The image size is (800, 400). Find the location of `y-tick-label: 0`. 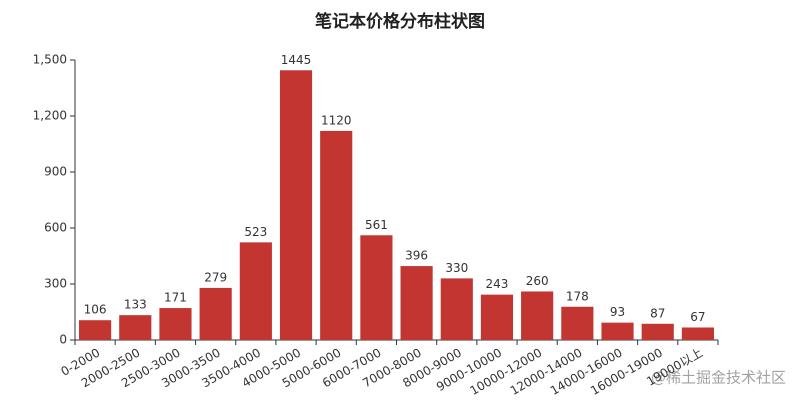

y-tick-label: 0 is located at coordinates (63, 340).